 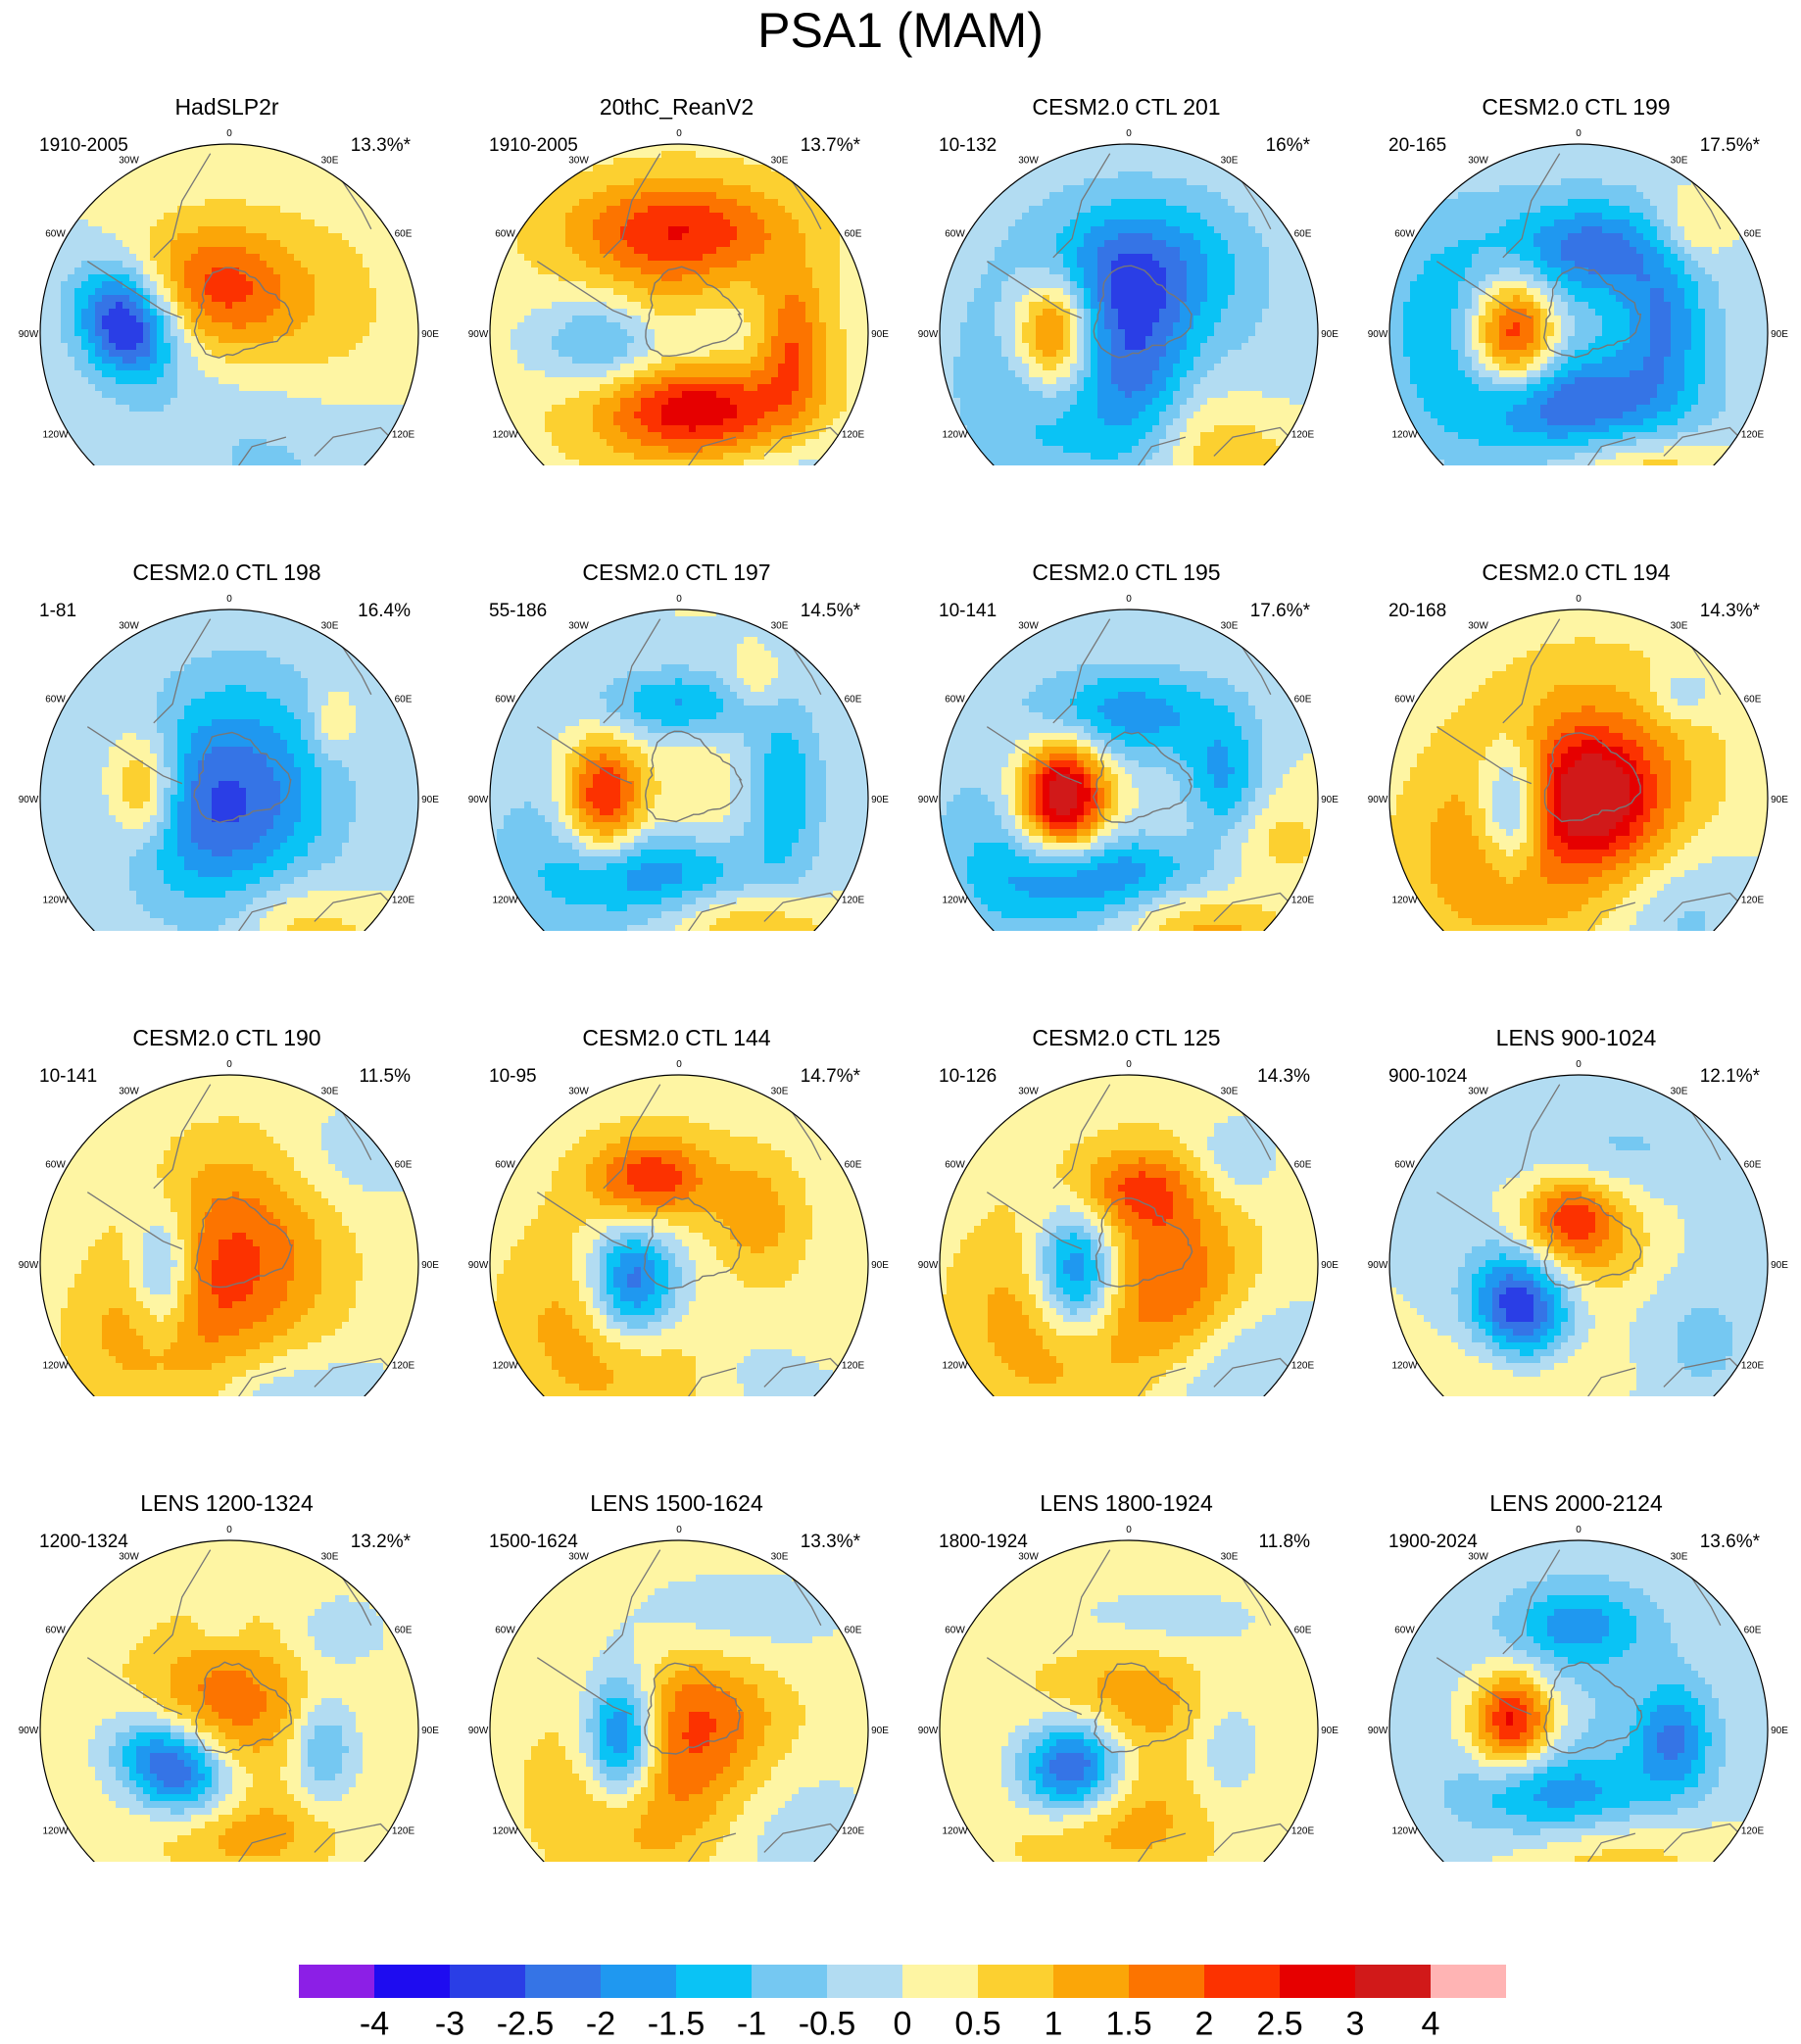 What do you see at coordinates (676, 108) in the screenshot?
I see `panel-title: 20thC_ReanV2` at bounding box center [676, 108].